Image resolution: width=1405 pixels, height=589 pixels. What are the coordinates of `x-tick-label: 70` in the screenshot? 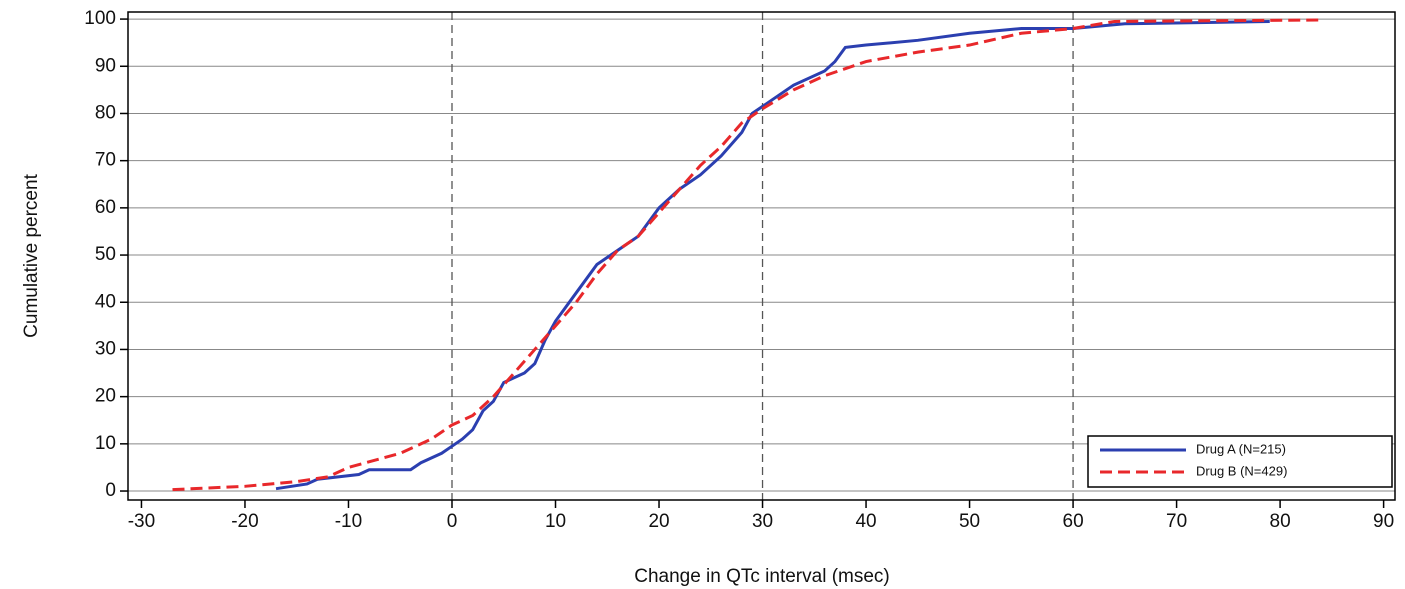 It's located at (1176, 521).